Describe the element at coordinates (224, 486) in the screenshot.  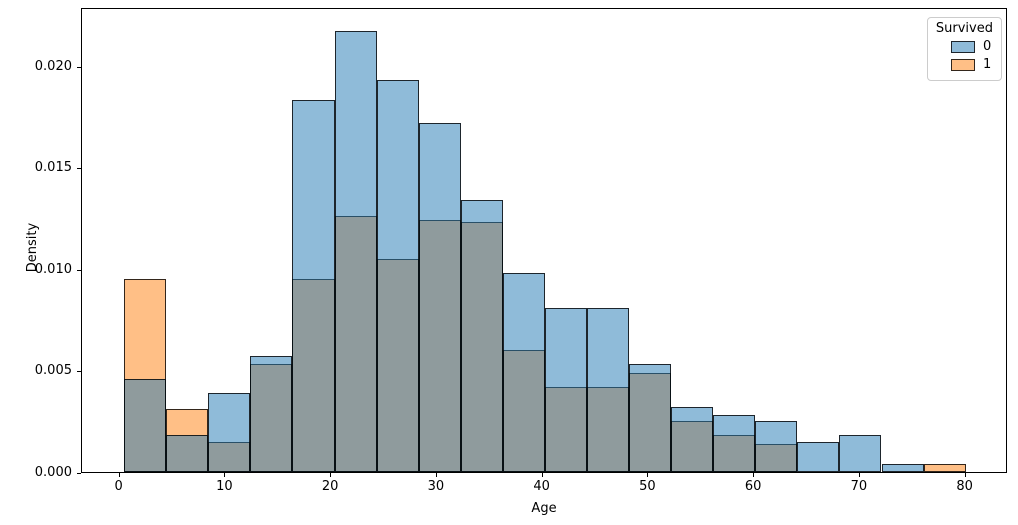
I see `x-tick-label: 10` at that location.